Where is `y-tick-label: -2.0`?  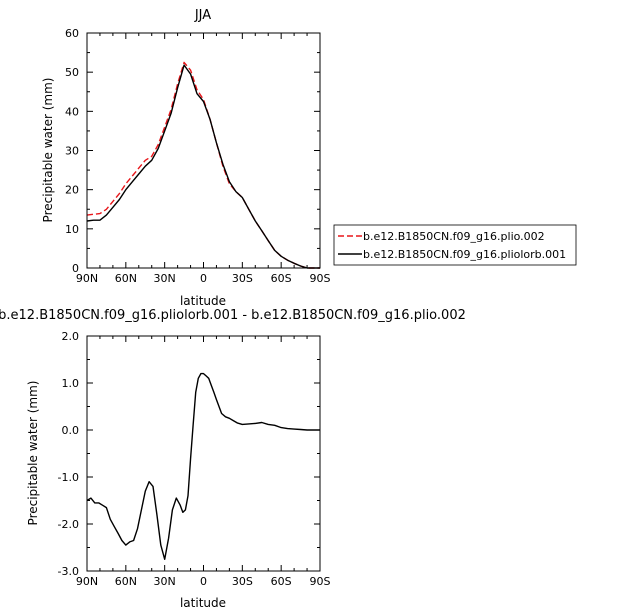 y-tick-label: -2.0 is located at coordinates (68, 524).